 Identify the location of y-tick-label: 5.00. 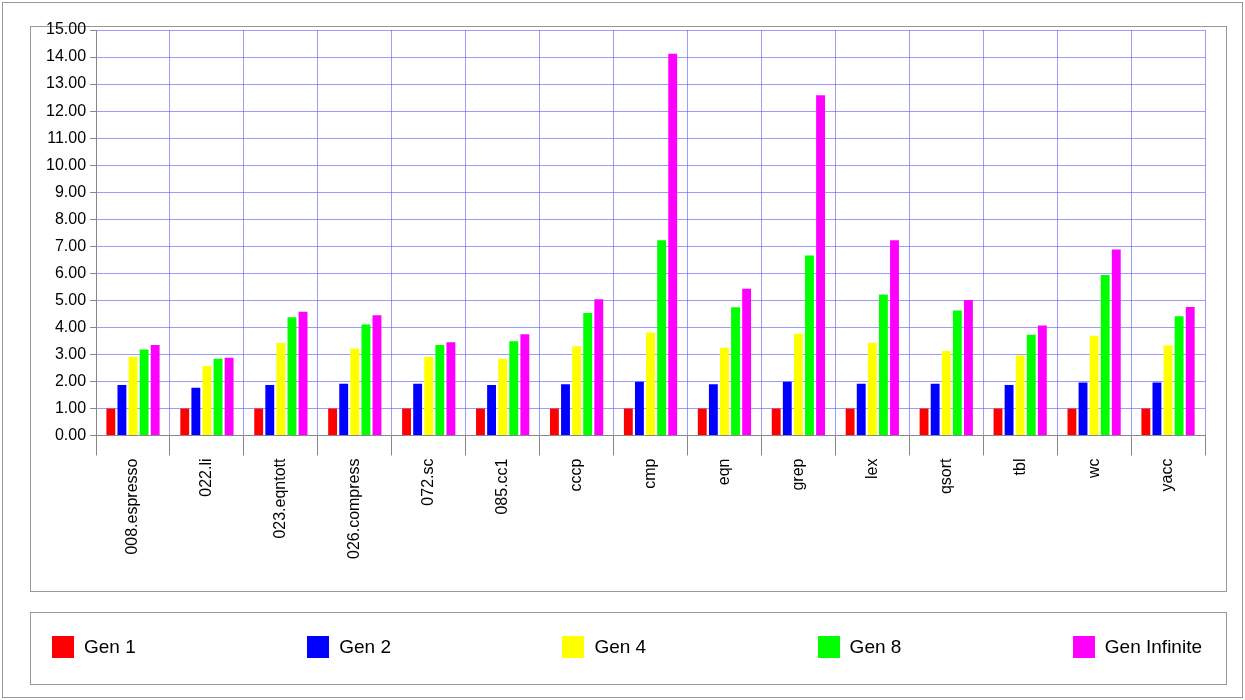
(70, 299).